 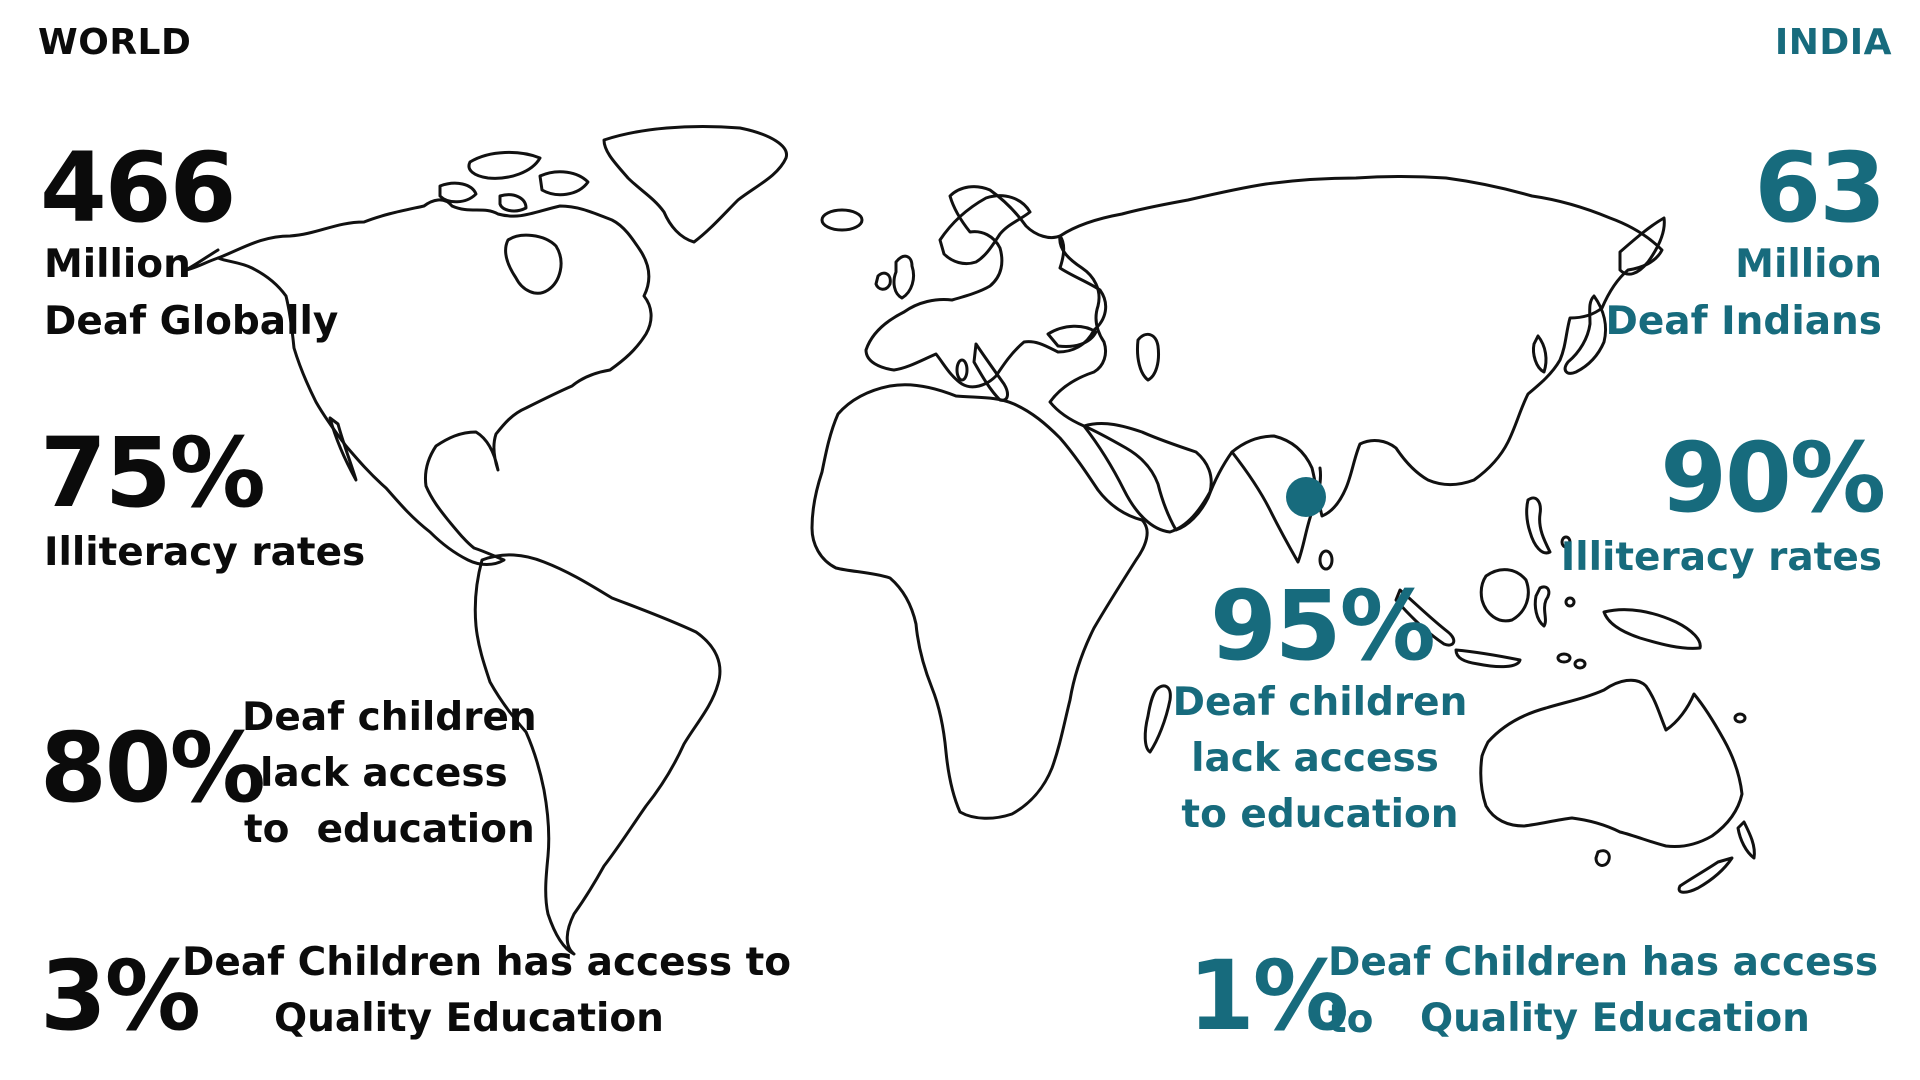 What do you see at coordinates (1540, 354) in the screenshot?
I see `korea-outline` at bounding box center [1540, 354].